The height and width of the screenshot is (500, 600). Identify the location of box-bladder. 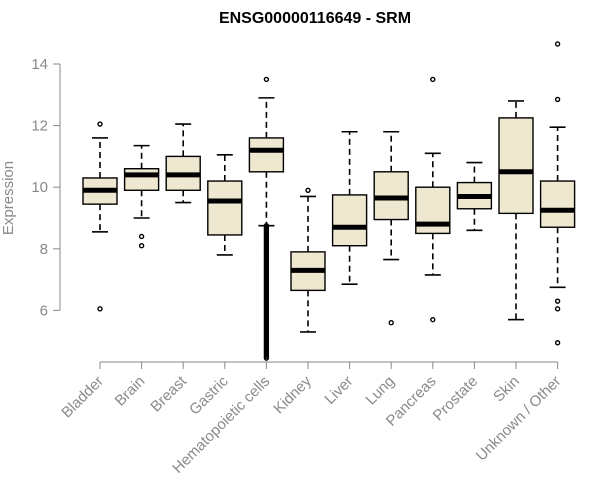
(100, 216).